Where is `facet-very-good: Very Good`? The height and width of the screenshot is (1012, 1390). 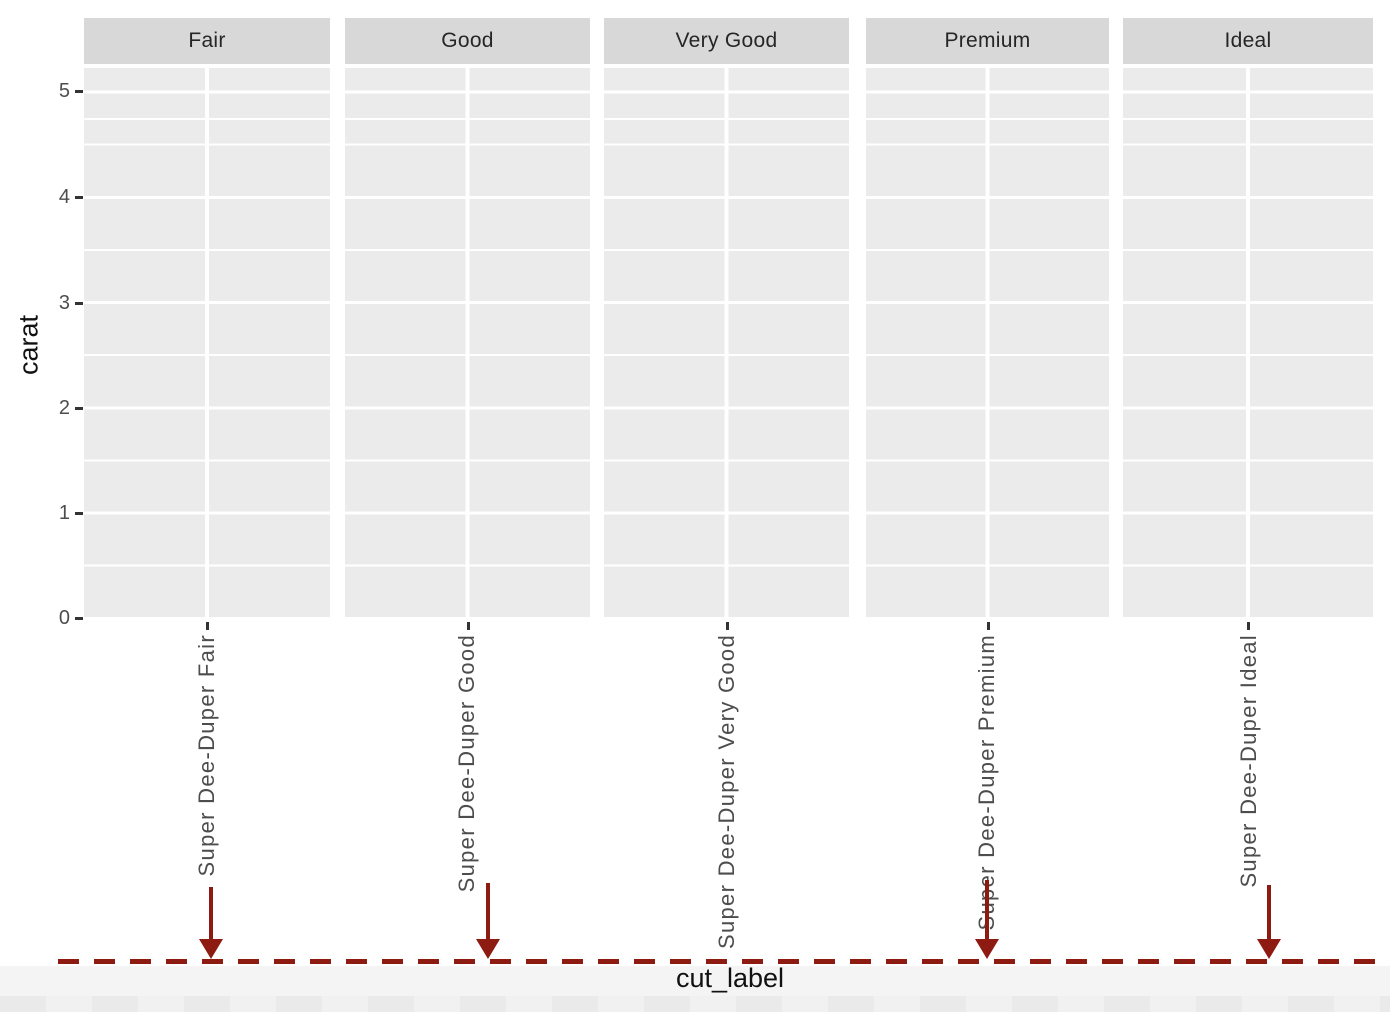
facet-very-good: Very Good is located at coordinates (726, 324).